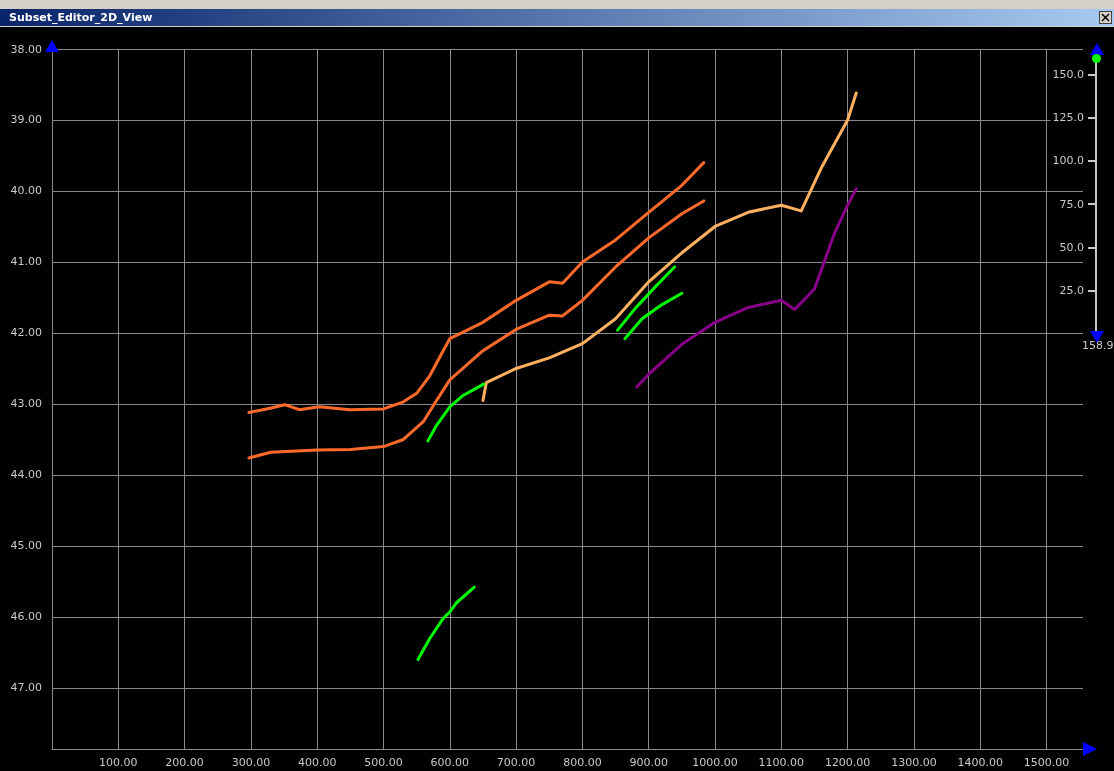 The image size is (1114, 771). Describe the element at coordinates (26, 404) in the screenshot. I see `y-tick-label: 43.00` at that location.